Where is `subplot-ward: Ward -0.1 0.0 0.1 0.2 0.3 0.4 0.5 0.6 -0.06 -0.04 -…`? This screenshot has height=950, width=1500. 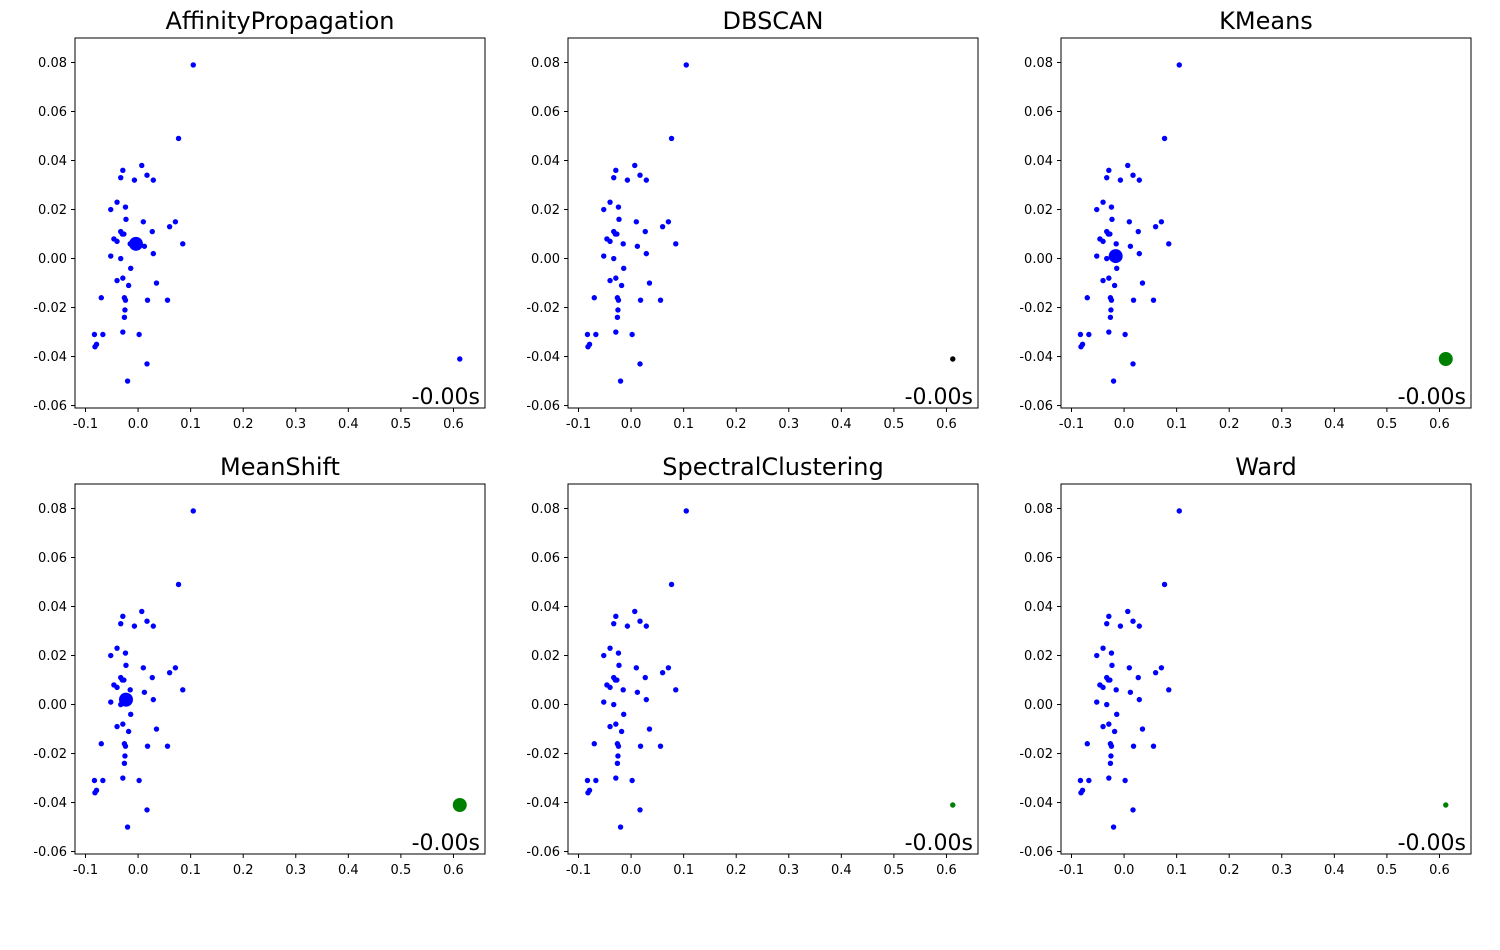
subplot-ward: Ward -0.1 0.0 0.1 0.2 0.3 0.4 0.5 0.6 -0.06 -0.04 -… is located at coordinates (1245, 665).